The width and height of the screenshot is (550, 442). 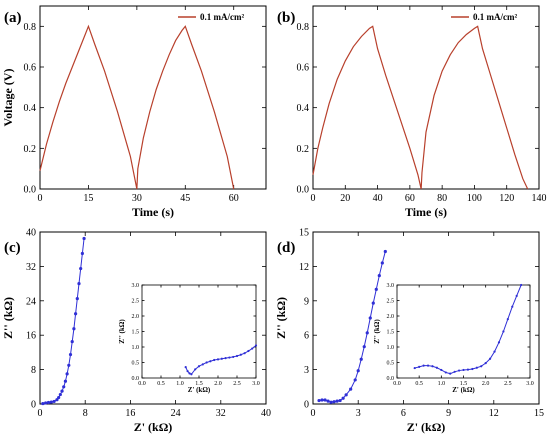 I want to click on y-tick-label: 12, so click(x=304, y=267).